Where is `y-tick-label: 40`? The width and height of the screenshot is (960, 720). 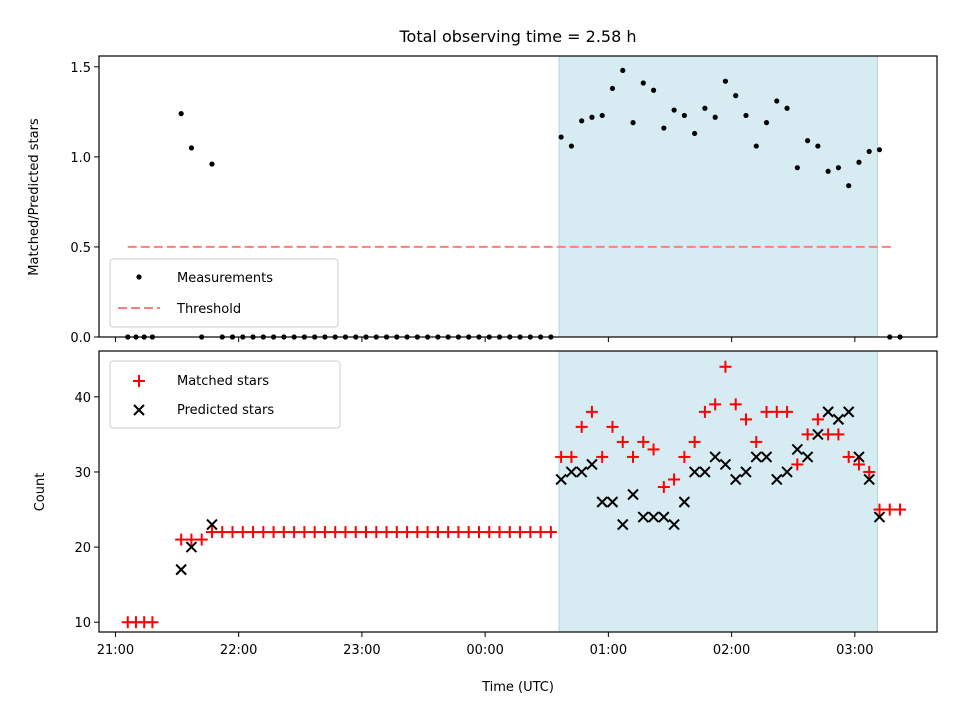 y-tick-label: 40 is located at coordinates (82, 398).